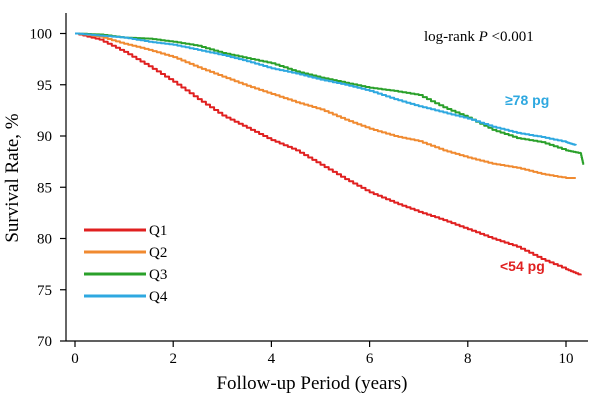 The image size is (595, 400). What do you see at coordinates (44, 240) in the screenshot?
I see `y-tick-label-80: 80` at bounding box center [44, 240].